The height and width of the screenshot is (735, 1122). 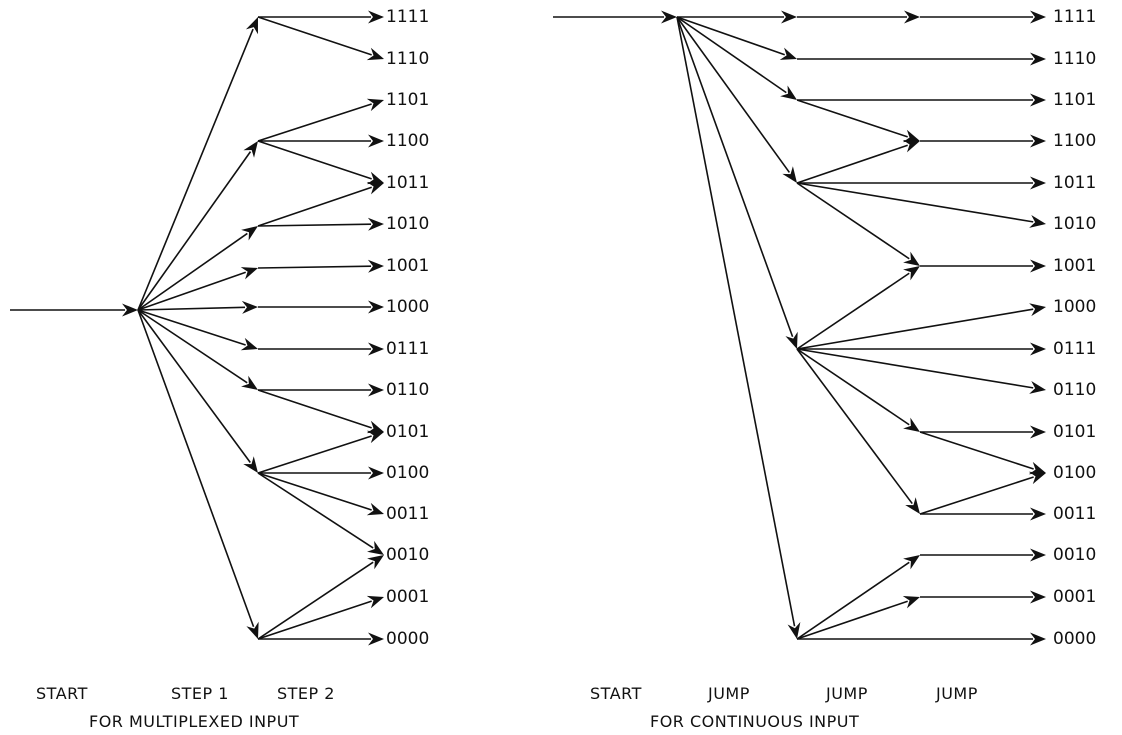 I want to click on right-jump3-label: JUMP, so click(x=956, y=693).